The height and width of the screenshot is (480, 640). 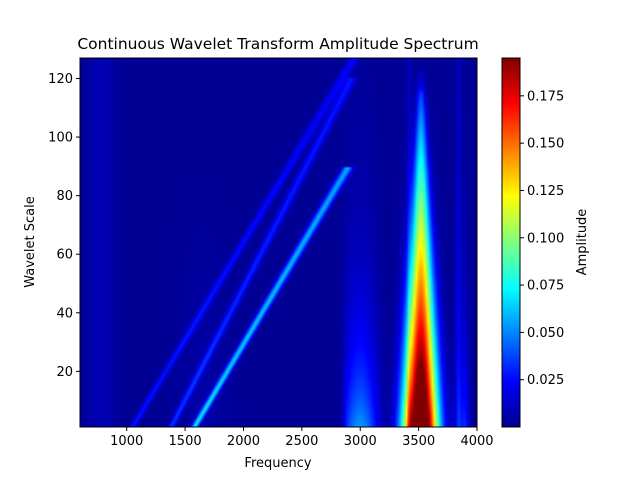 What do you see at coordinates (64, 255) in the screenshot?
I see `y-tick-label: 60` at bounding box center [64, 255].